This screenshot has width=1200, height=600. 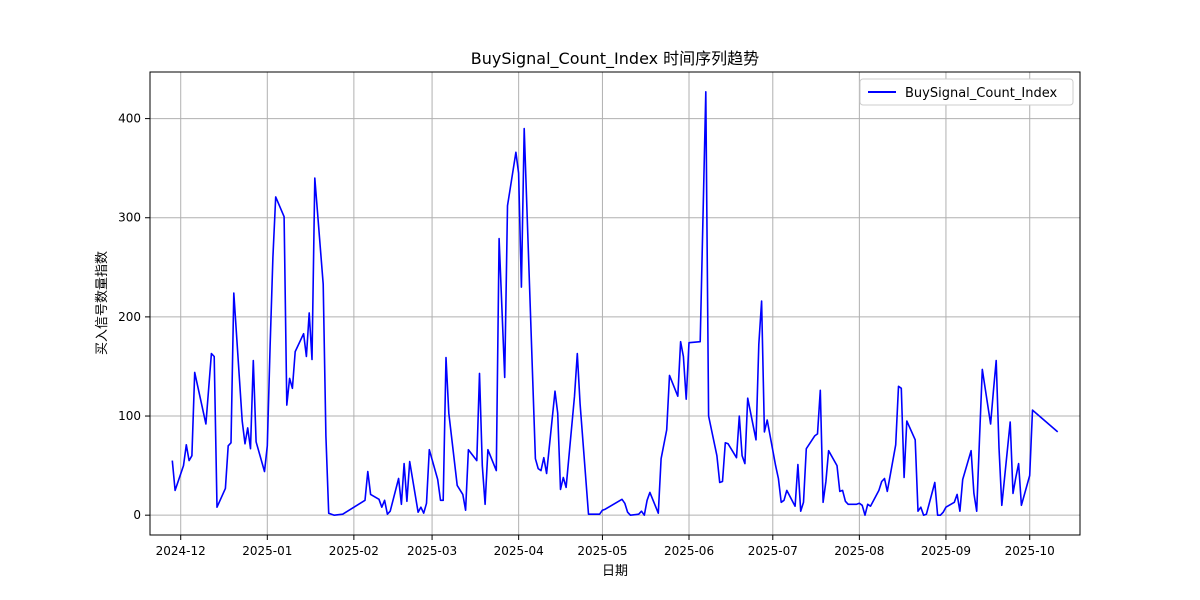 What do you see at coordinates (981, 93) in the screenshot?
I see `legend-label: BuySignal_Count_Index` at bounding box center [981, 93].